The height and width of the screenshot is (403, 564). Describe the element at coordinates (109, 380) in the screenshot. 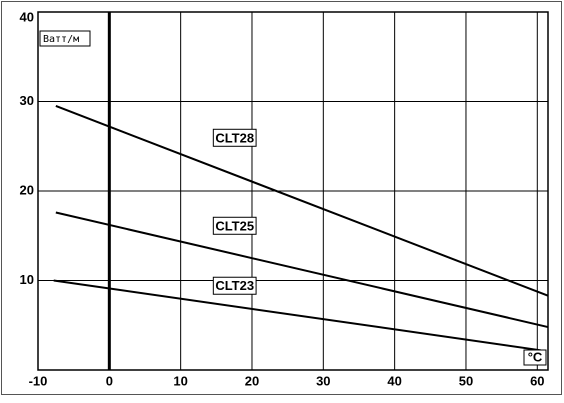

I see `x-tick-label: 0` at that location.